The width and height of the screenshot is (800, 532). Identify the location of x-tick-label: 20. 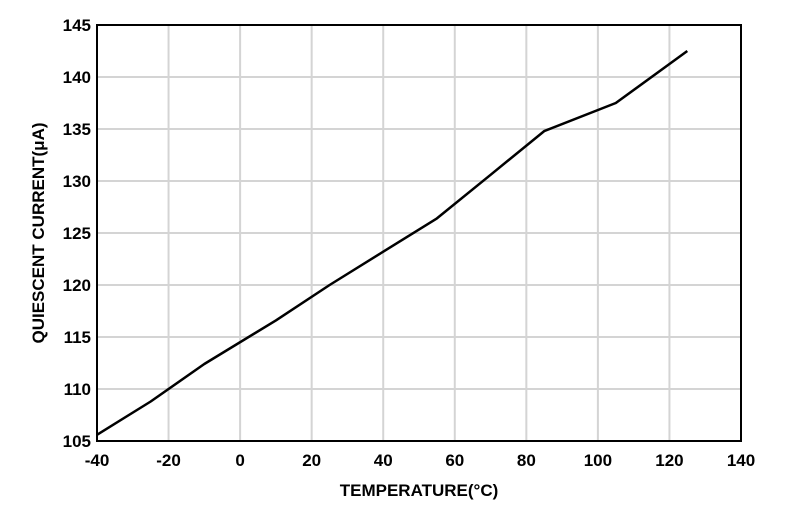
(311, 460).